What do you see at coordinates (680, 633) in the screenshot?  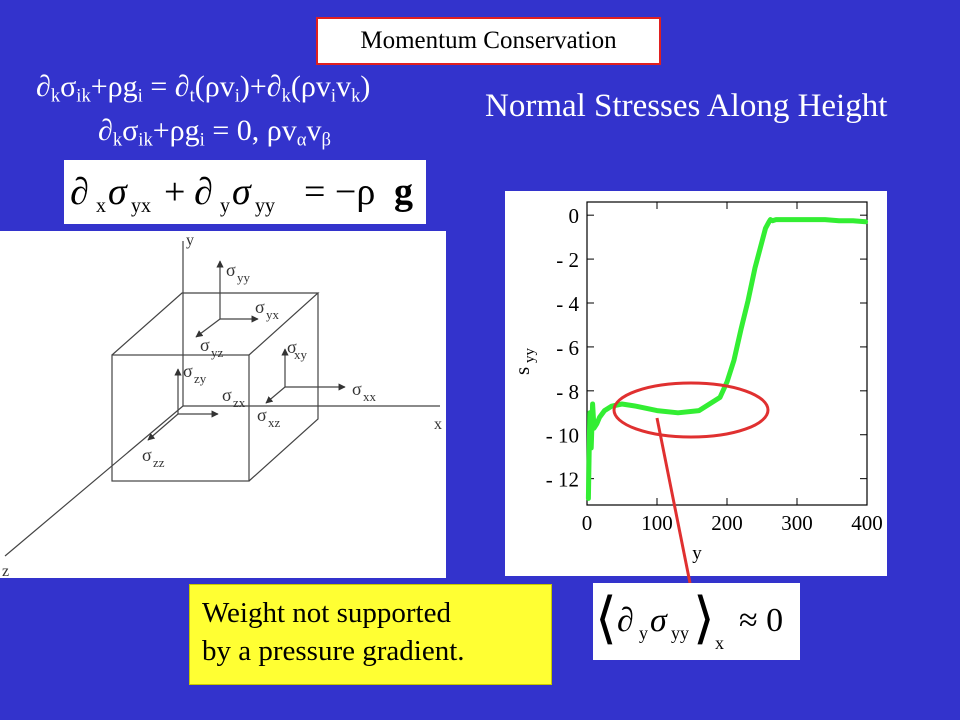 I see `avg-sub-yy: yy` at bounding box center [680, 633].